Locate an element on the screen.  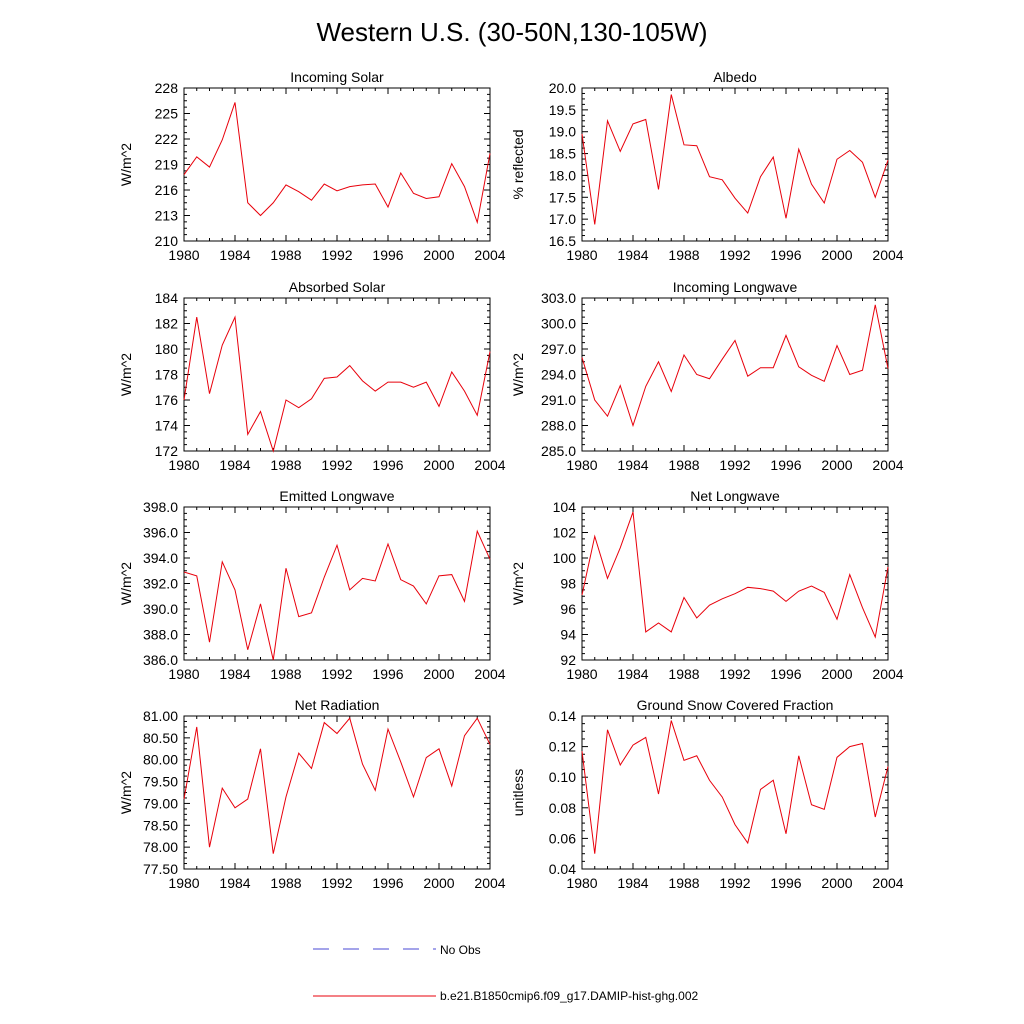
y-tick-label: 0.10 is located at coordinates (562, 777).